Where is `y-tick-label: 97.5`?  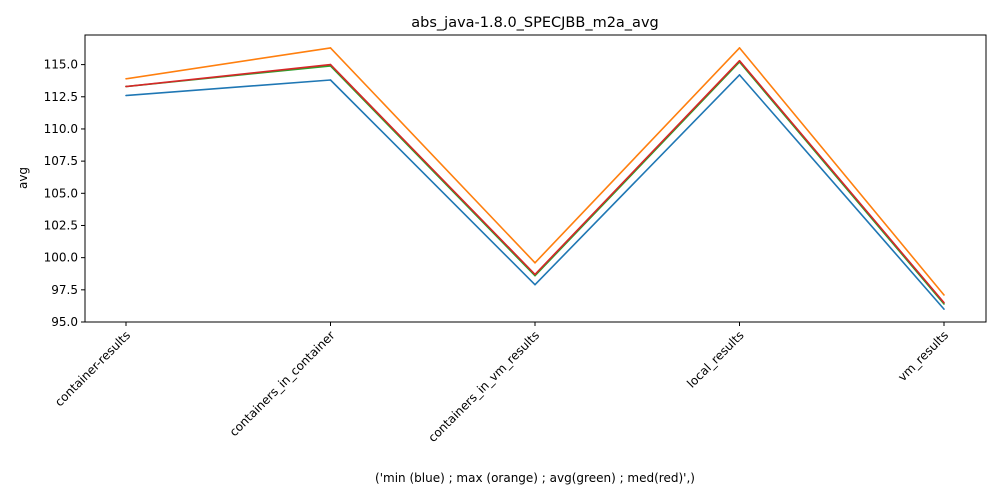
y-tick-label: 97.5 is located at coordinates (64, 290).